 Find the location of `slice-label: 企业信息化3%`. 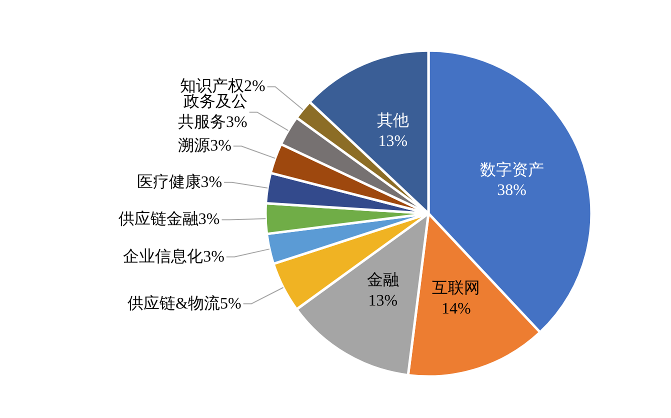

slice-label: 企业信息化3% is located at coordinates (173, 256).